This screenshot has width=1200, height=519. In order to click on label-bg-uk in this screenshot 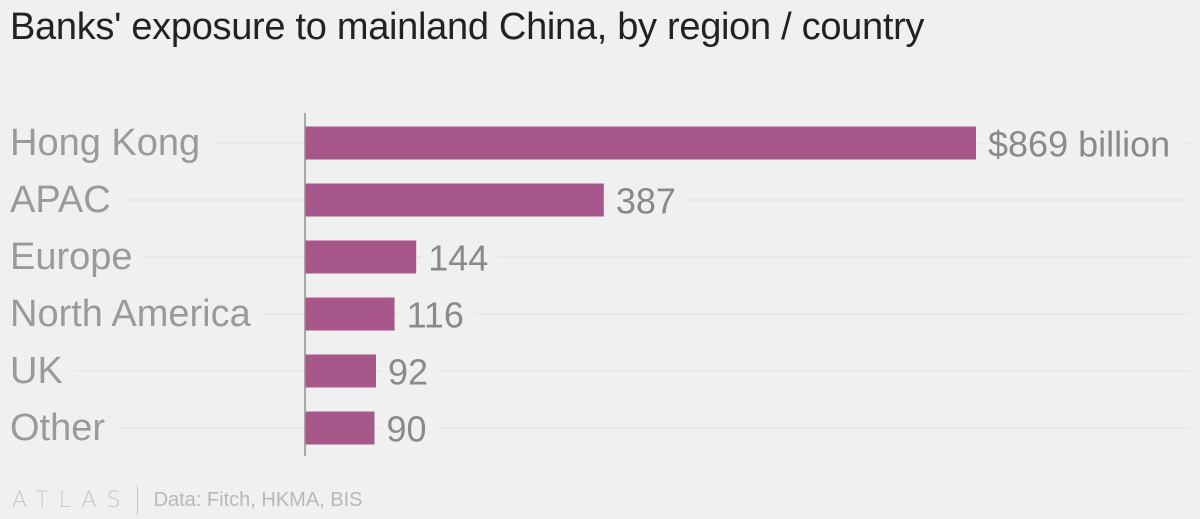, I will do `click(41, 371)`.